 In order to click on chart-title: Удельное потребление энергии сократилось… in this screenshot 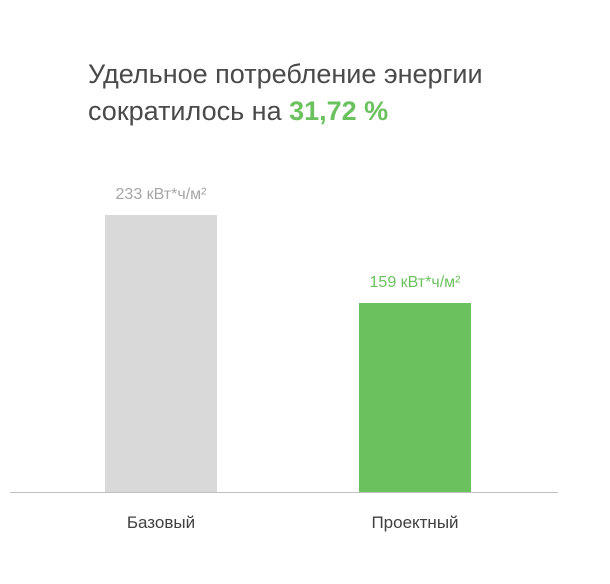, I will do `click(338, 93)`.